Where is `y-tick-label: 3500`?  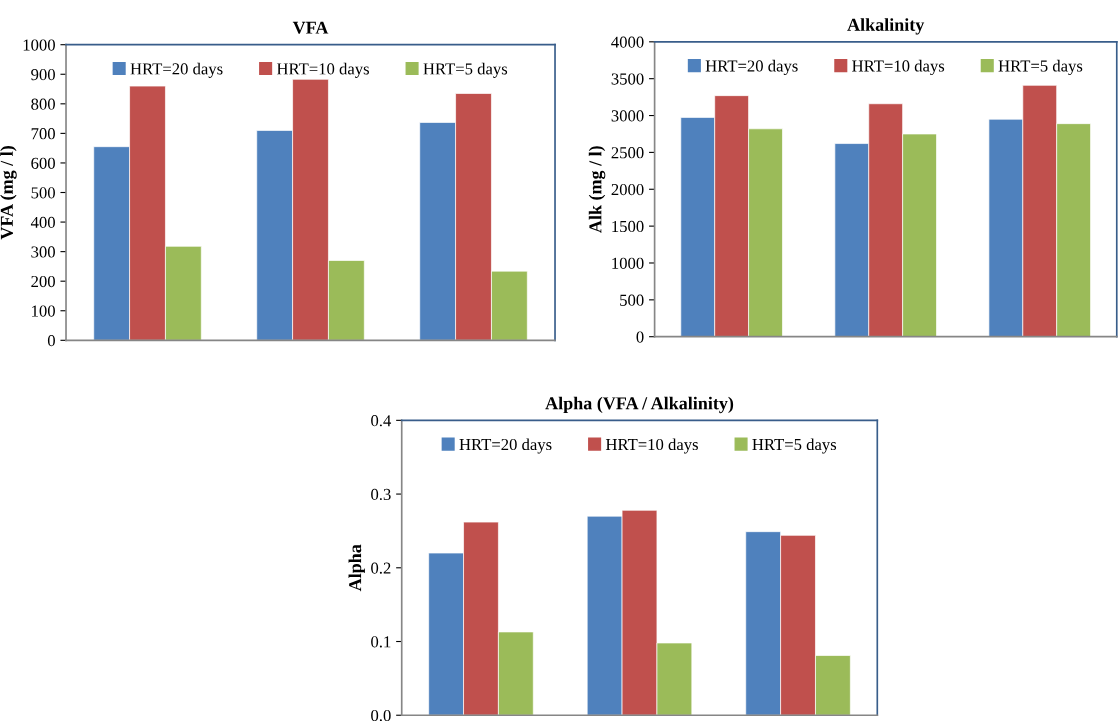
y-tick-label: 3500 is located at coordinates (627, 79).